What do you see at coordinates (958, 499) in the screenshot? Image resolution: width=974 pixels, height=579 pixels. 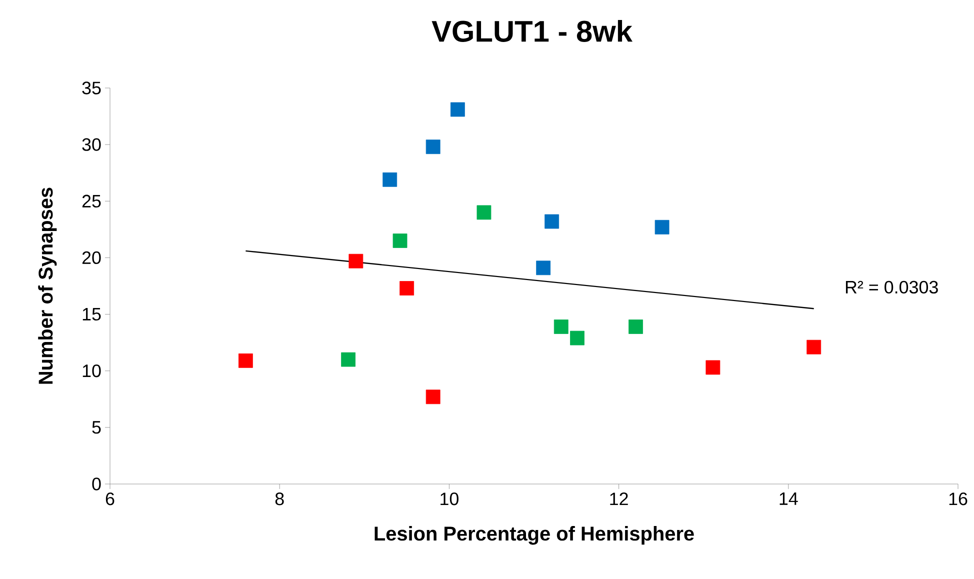 I see `x-tick-label: 16` at bounding box center [958, 499].